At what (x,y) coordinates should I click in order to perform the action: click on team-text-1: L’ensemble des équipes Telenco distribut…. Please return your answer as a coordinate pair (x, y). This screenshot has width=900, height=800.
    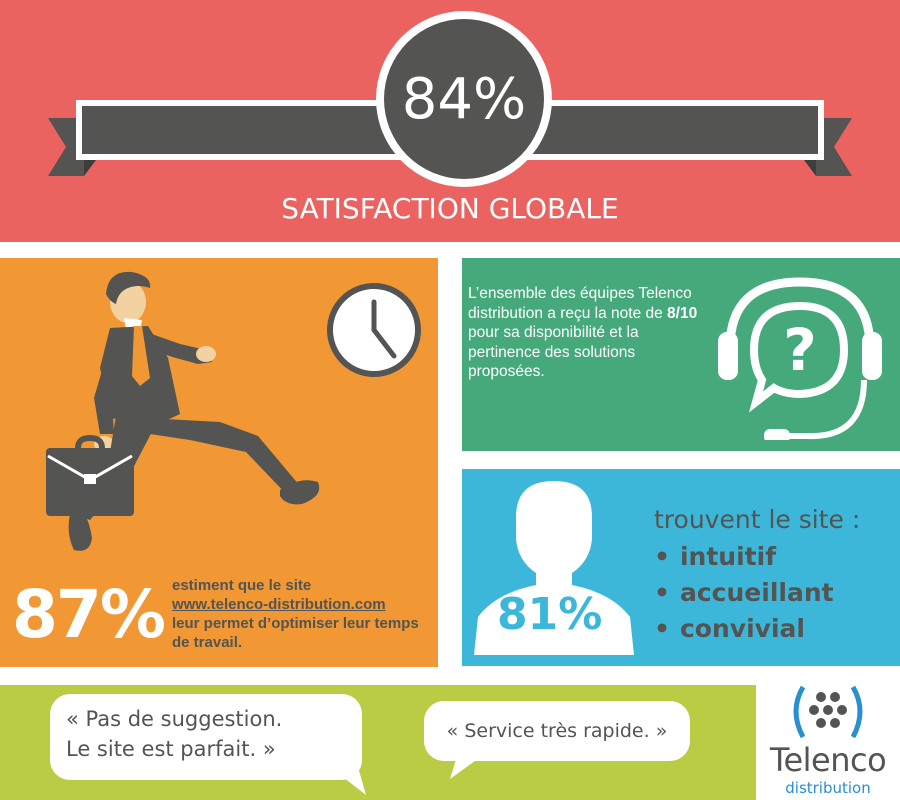
    Looking at the image, I should click on (580, 303).